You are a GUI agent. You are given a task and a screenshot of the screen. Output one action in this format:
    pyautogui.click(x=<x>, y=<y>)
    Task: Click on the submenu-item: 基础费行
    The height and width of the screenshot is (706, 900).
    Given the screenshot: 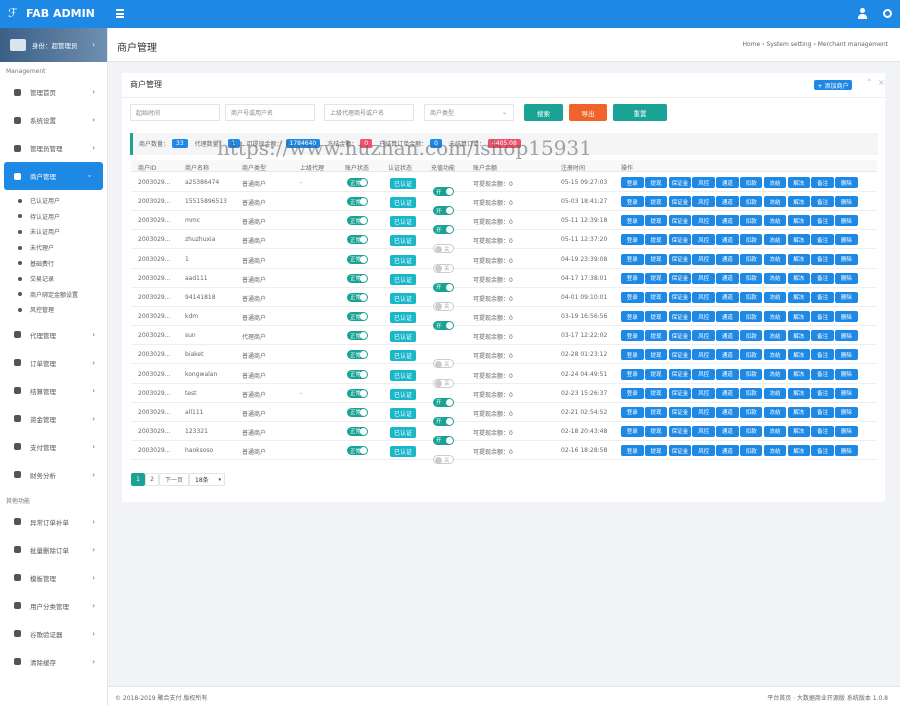 What is the action you would take?
    pyautogui.click(x=53, y=263)
    